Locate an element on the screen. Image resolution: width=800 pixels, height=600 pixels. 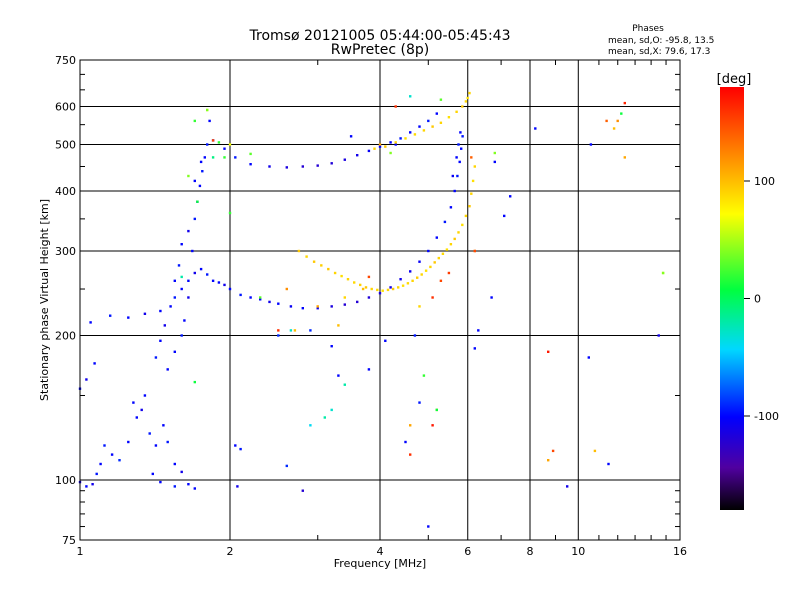
y-tick-label: 750 is located at coordinates (65, 60).